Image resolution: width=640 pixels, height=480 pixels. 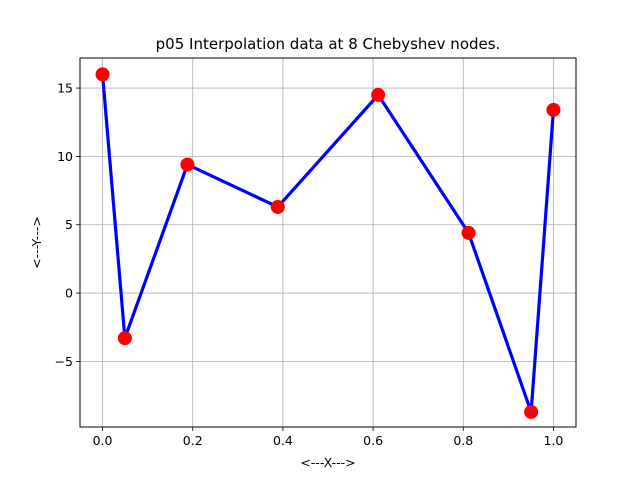 What do you see at coordinates (69, 224) in the screenshot?
I see `y-tick-label: 5` at bounding box center [69, 224].